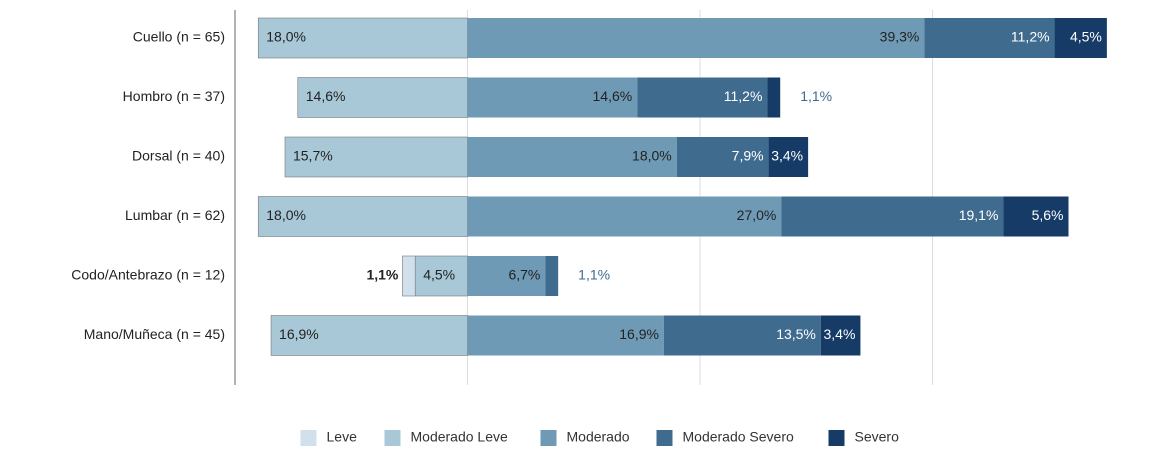 This screenshot has width=1165, height=450. I want to click on category-label: Dorsal (n = 40), so click(178, 156).